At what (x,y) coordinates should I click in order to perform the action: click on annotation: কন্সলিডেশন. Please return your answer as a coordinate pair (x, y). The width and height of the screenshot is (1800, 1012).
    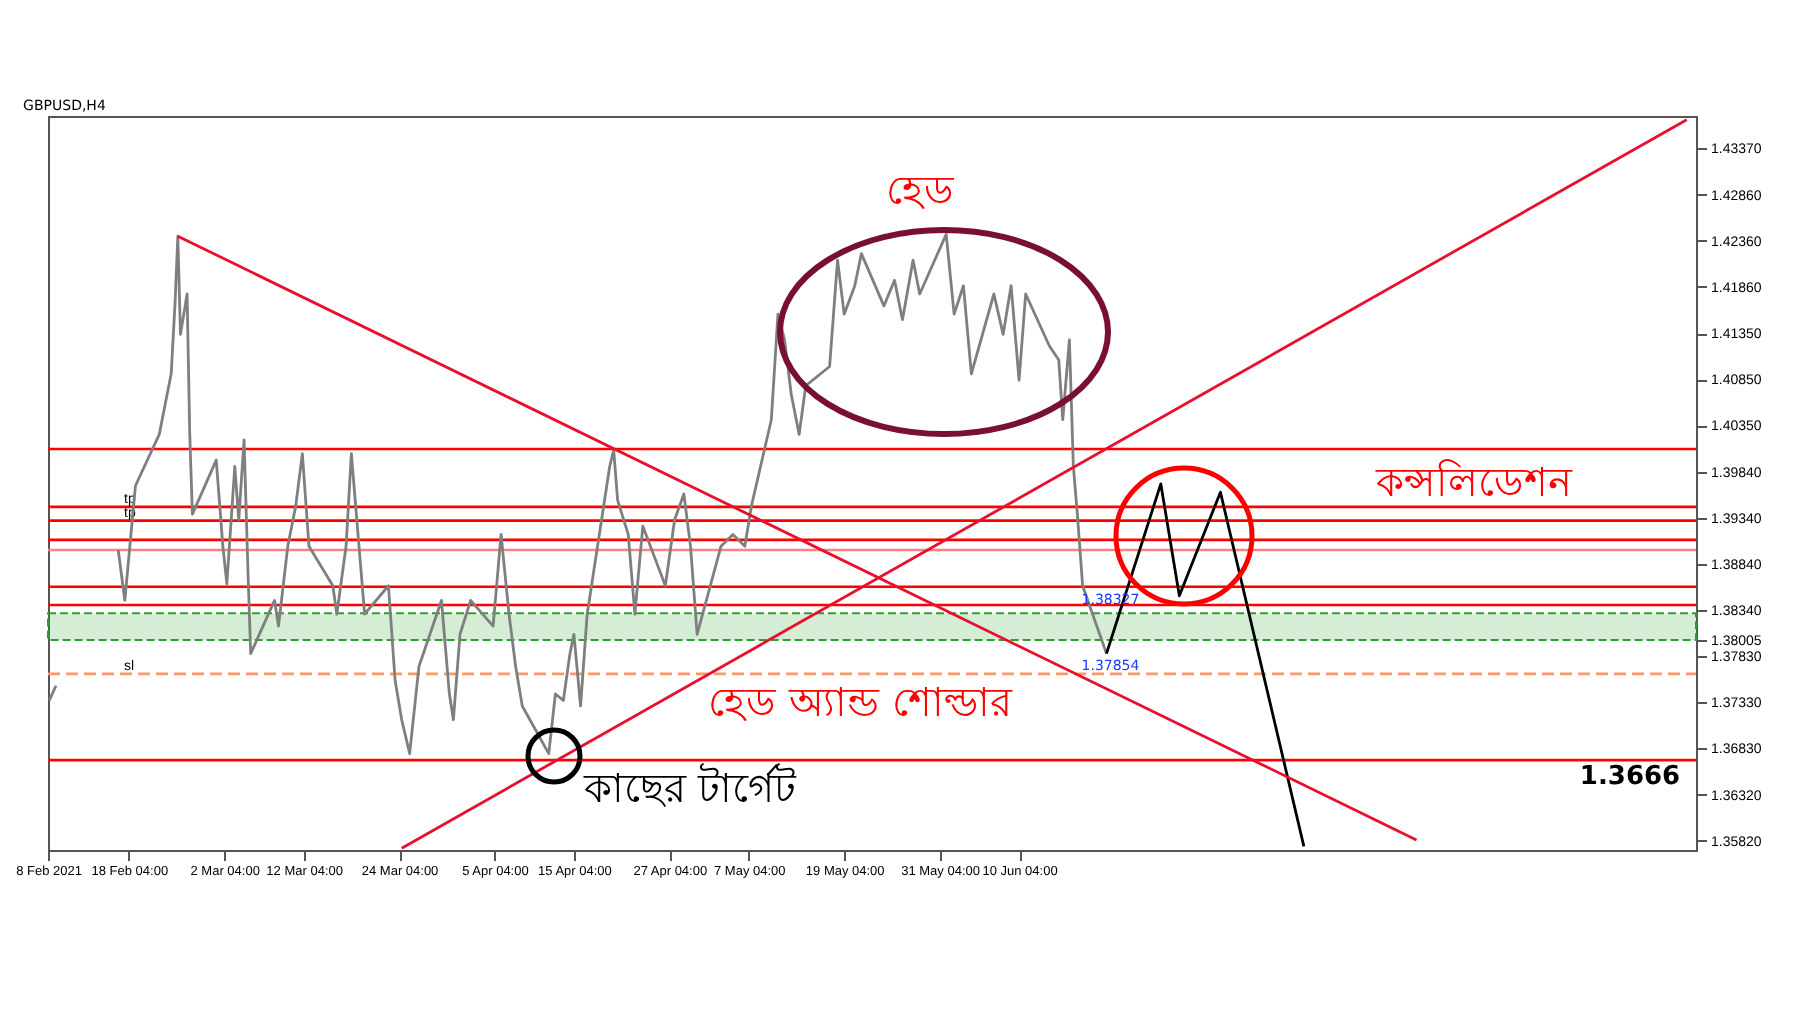
    Looking at the image, I should click on (1474, 482).